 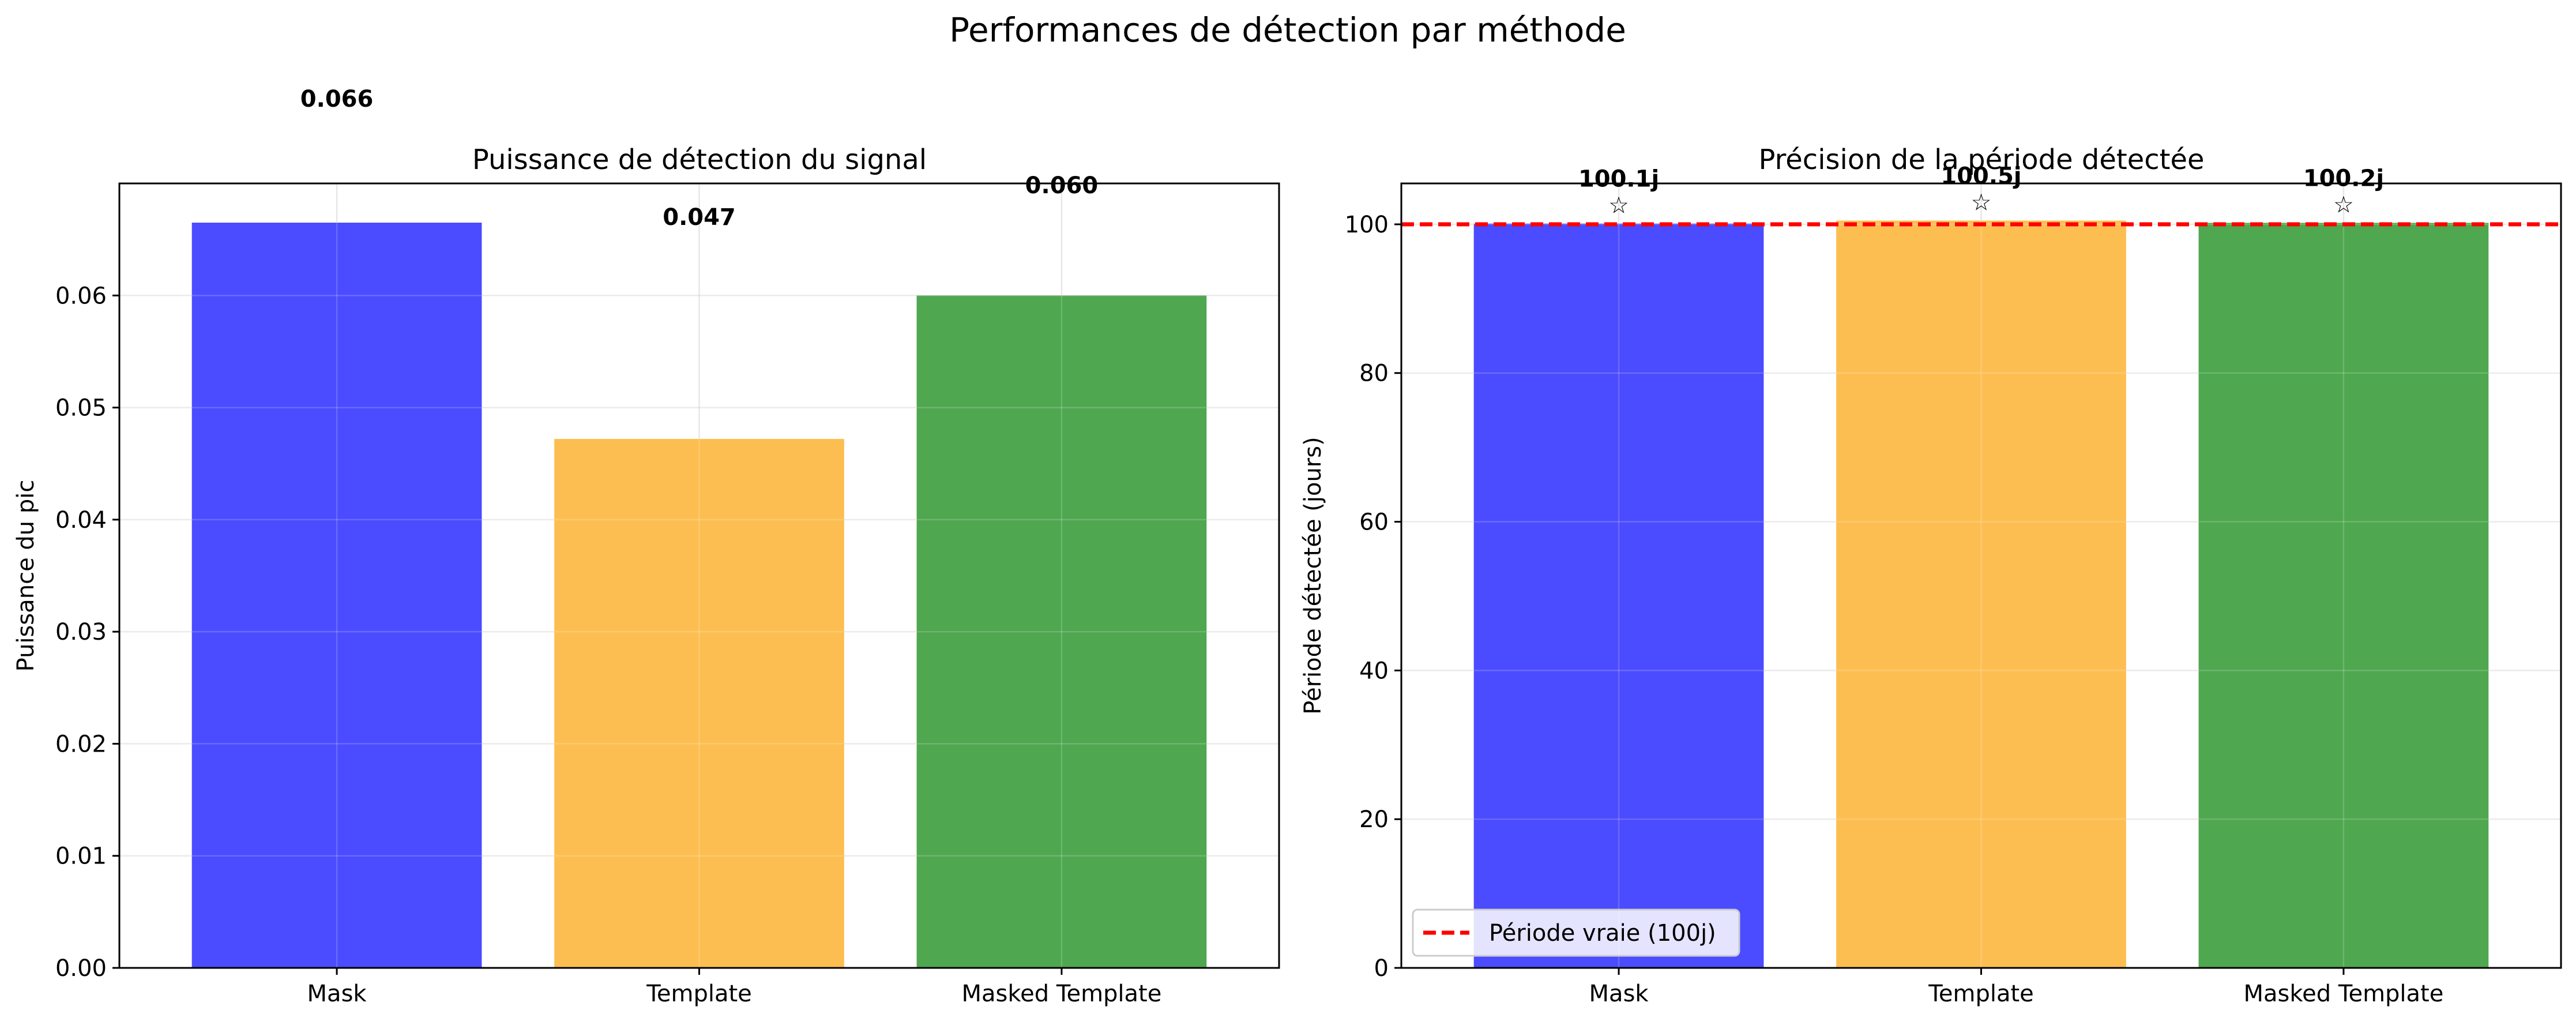 What do you see at coordinates (1374, 819) in the screenshot?
I see `y-tick-label: 20` at bounding box center [1374, 819].